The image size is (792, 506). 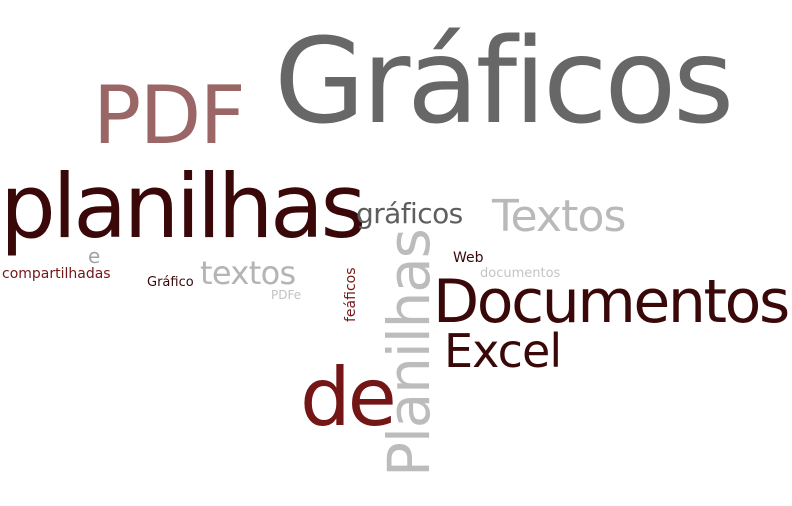 I want to click on word-planilhas-vertical: Planilhas, so click(x=409, y=353).